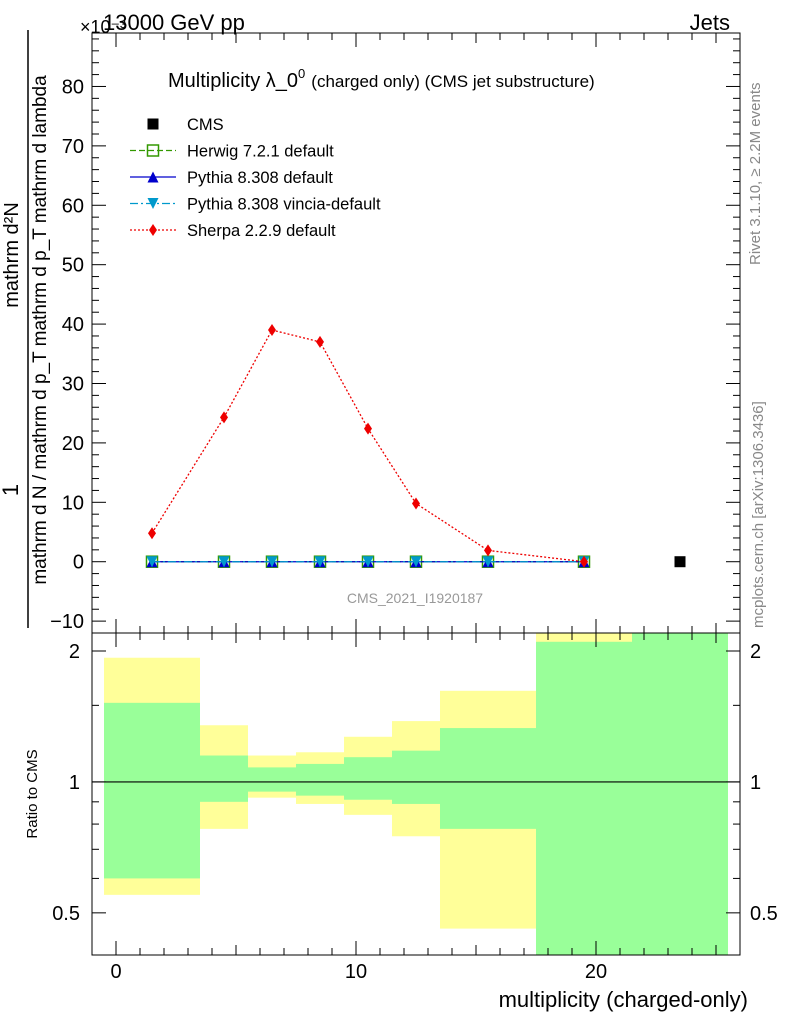 This screenshot has height=1024, width=786. What do you see at coordinates (596, 972) in the screenshot?
I see `ratio-x-tick-label: 20` at bounding box center [596, 972].